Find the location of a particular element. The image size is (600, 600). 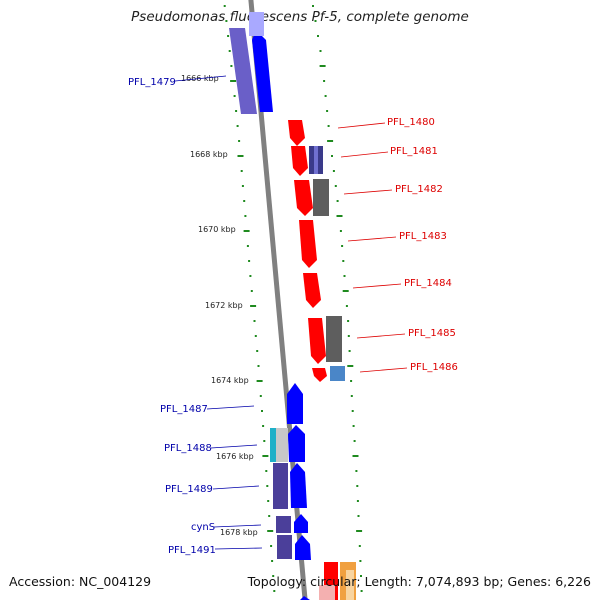

gene-label-pfl-1487: PFL_1487 is located at coordinates (184, 409).